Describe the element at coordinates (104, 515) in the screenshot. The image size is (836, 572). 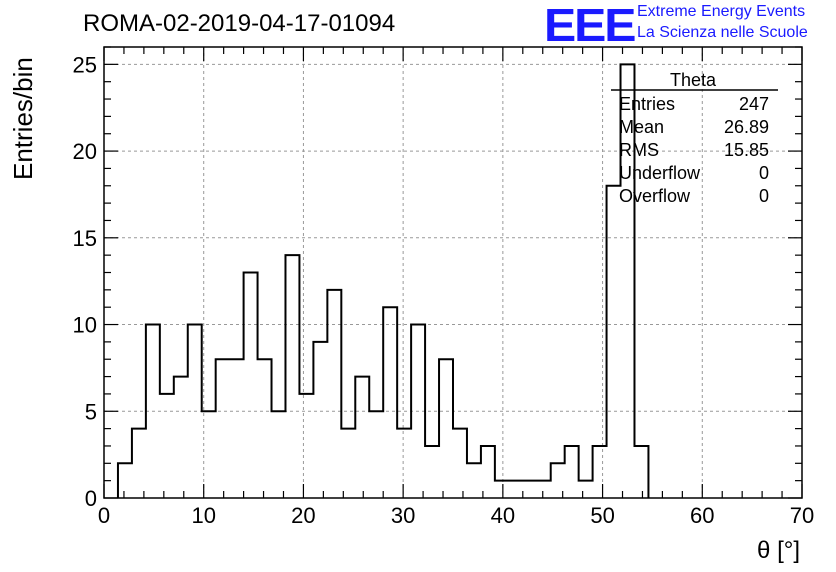
I see `x-tick-label: 0` at that location.